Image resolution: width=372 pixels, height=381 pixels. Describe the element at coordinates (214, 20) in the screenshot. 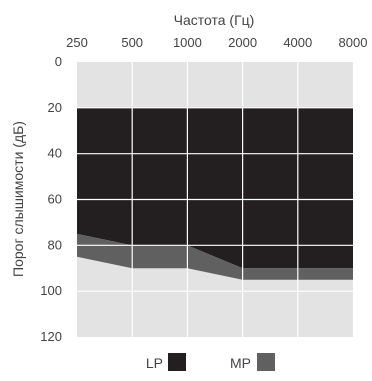

I see `x-axis-label: Частота (Гц)` at that location.